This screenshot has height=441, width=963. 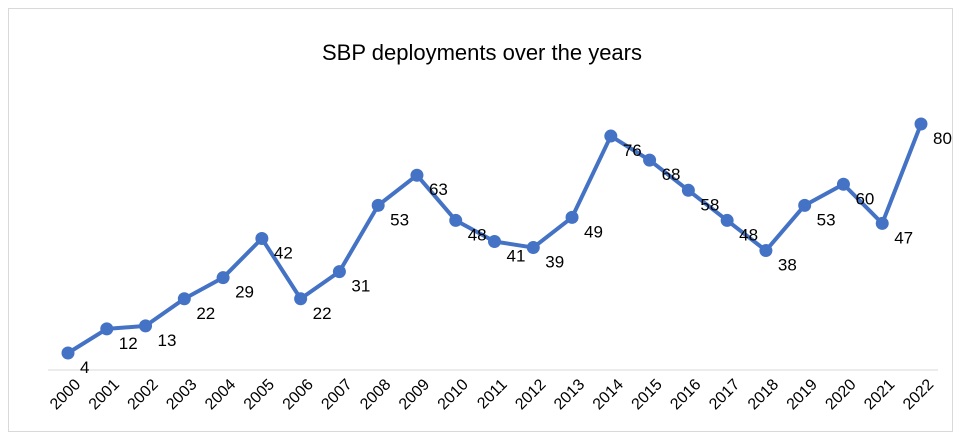 I want to click on x-tick-label-2002: 2002, so click(x=143, y=394).